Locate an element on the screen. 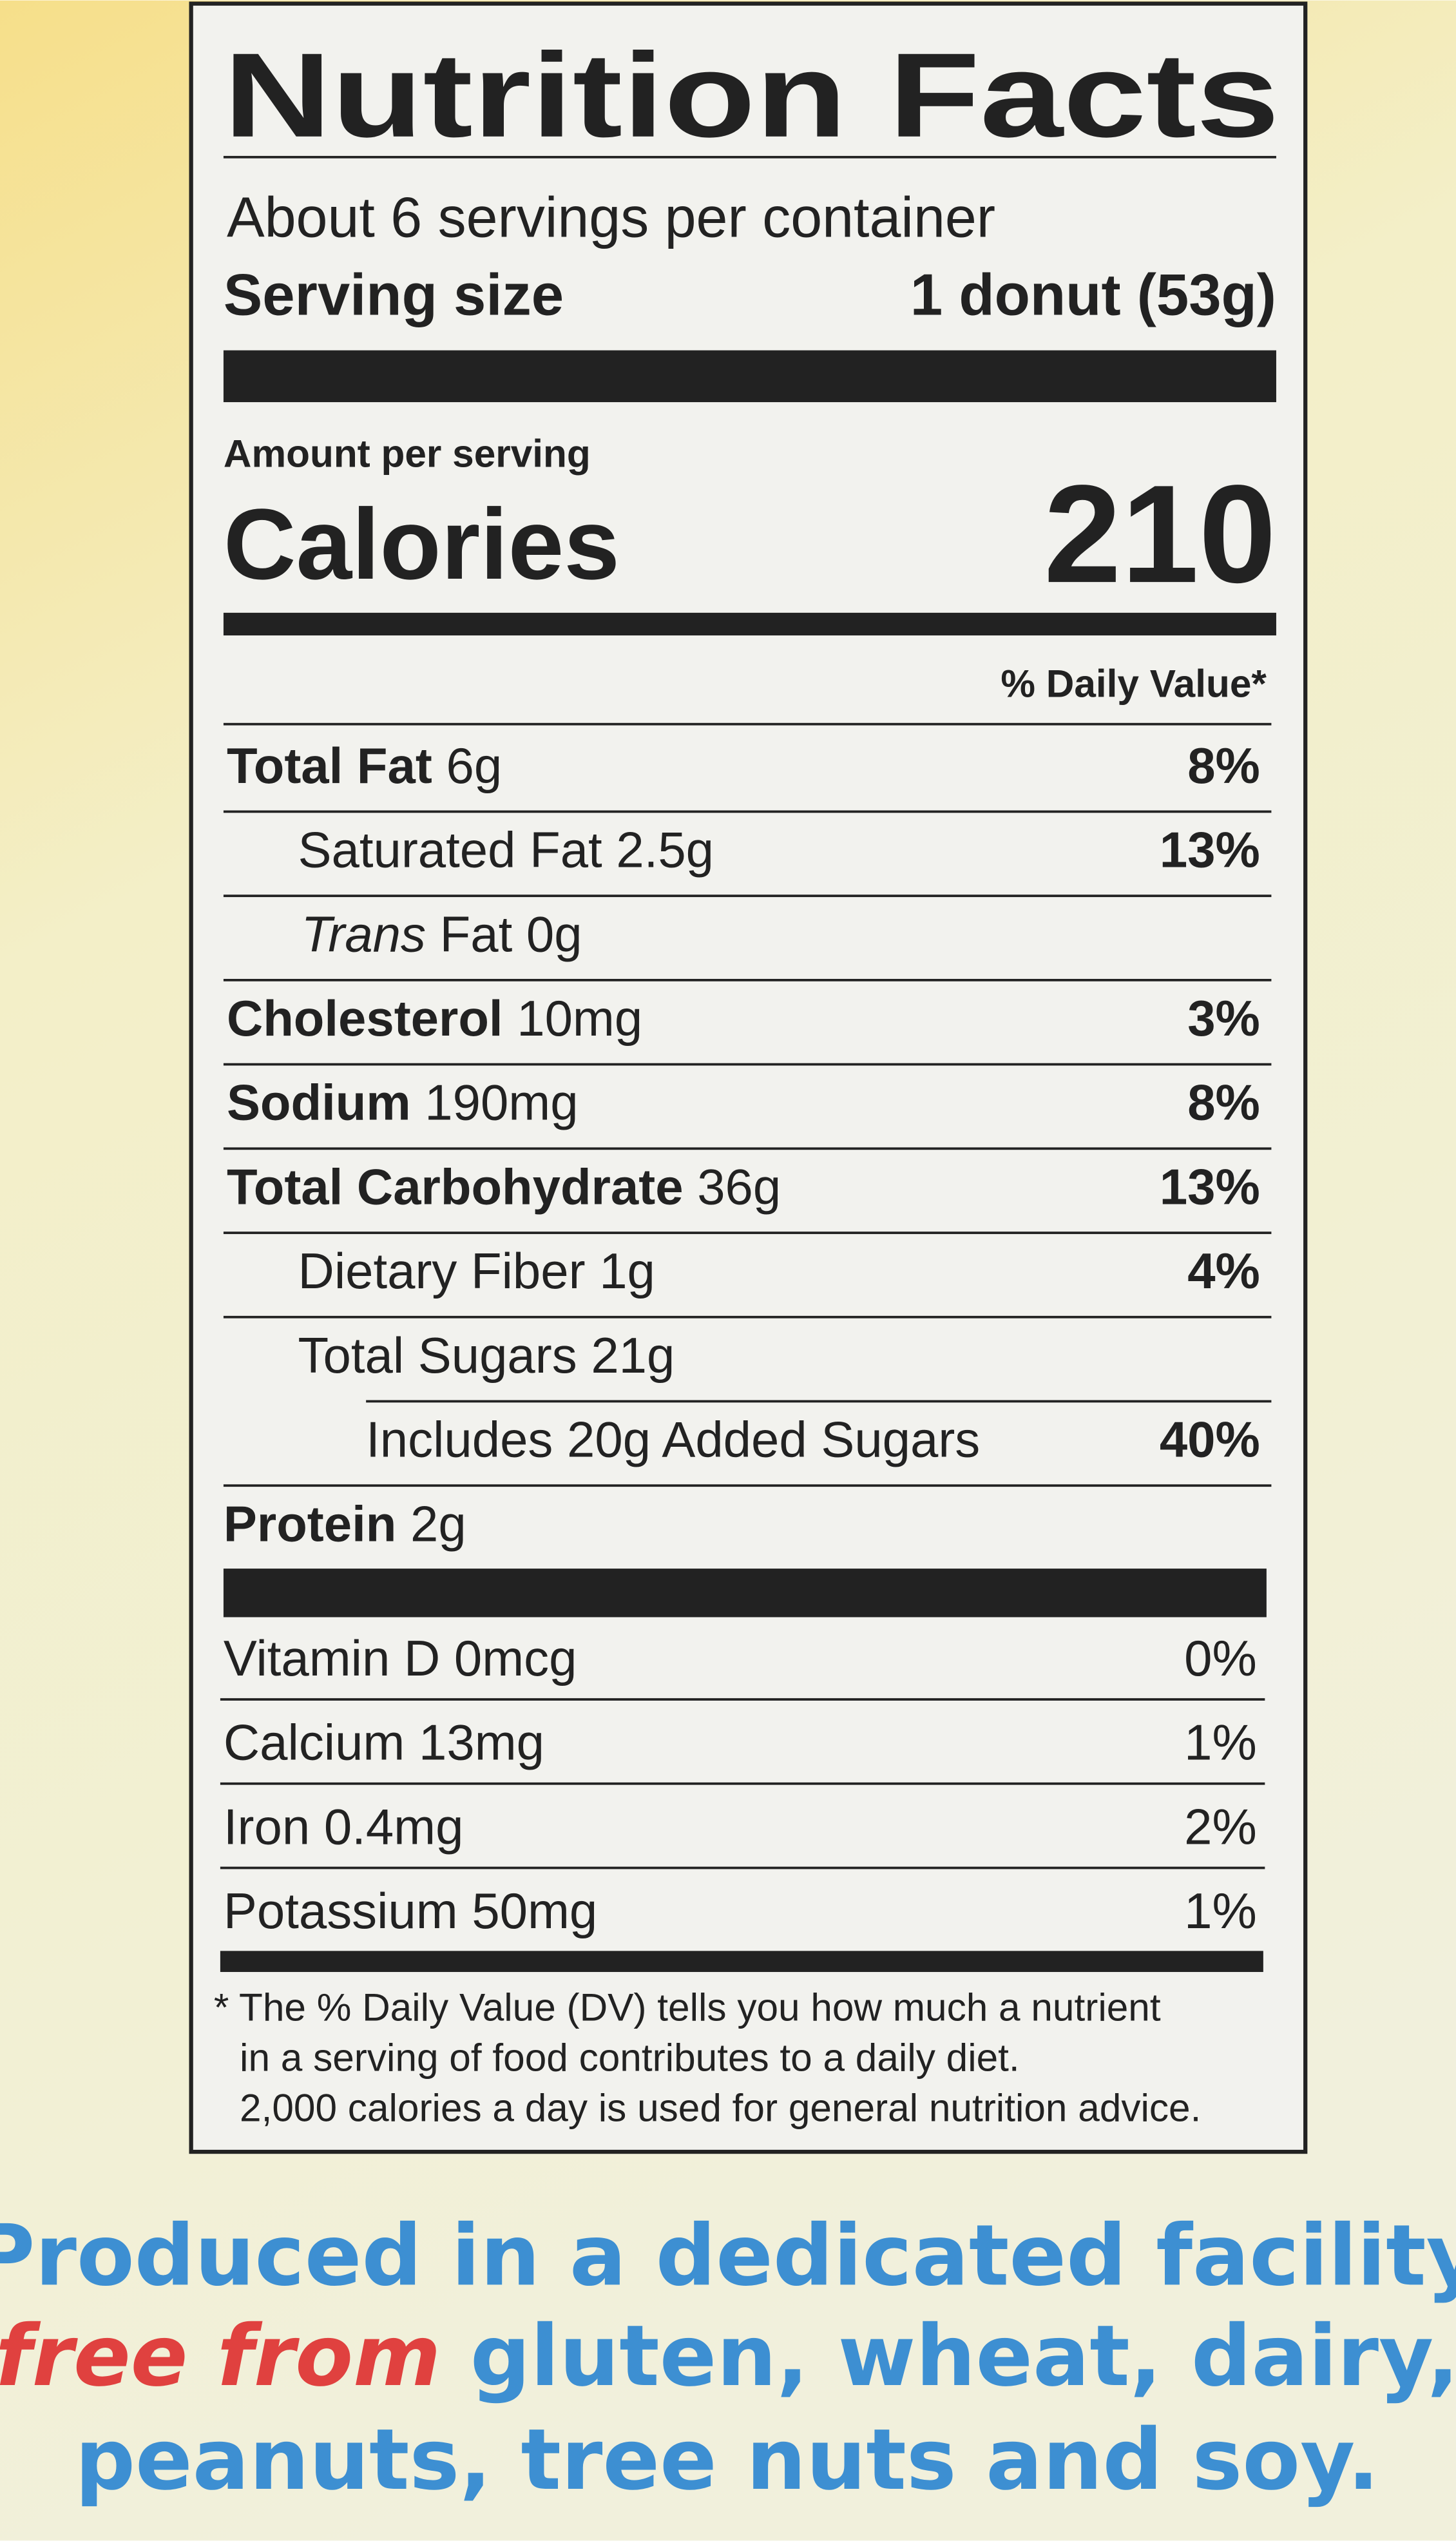 Image resolution: width=1456 pixels, height=2541 pixels. nutrient-name: Total Sugars is located at coordinates (437, 1355).